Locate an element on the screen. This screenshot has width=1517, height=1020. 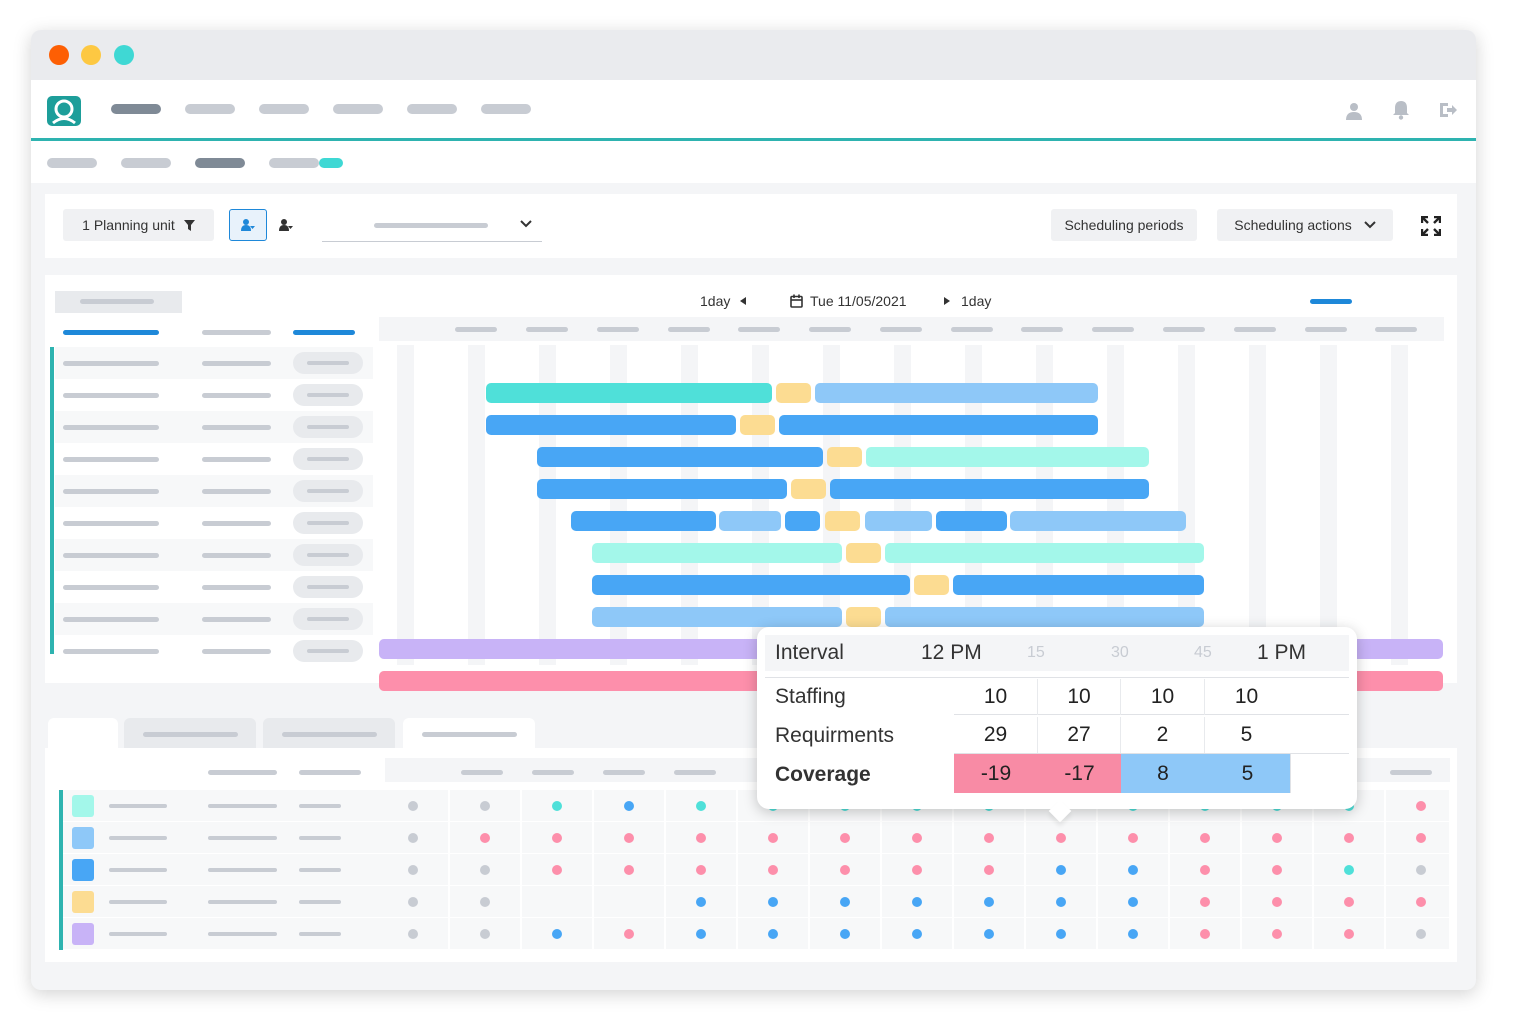
fullscreen-icon is located at coordinates (1431, 226).